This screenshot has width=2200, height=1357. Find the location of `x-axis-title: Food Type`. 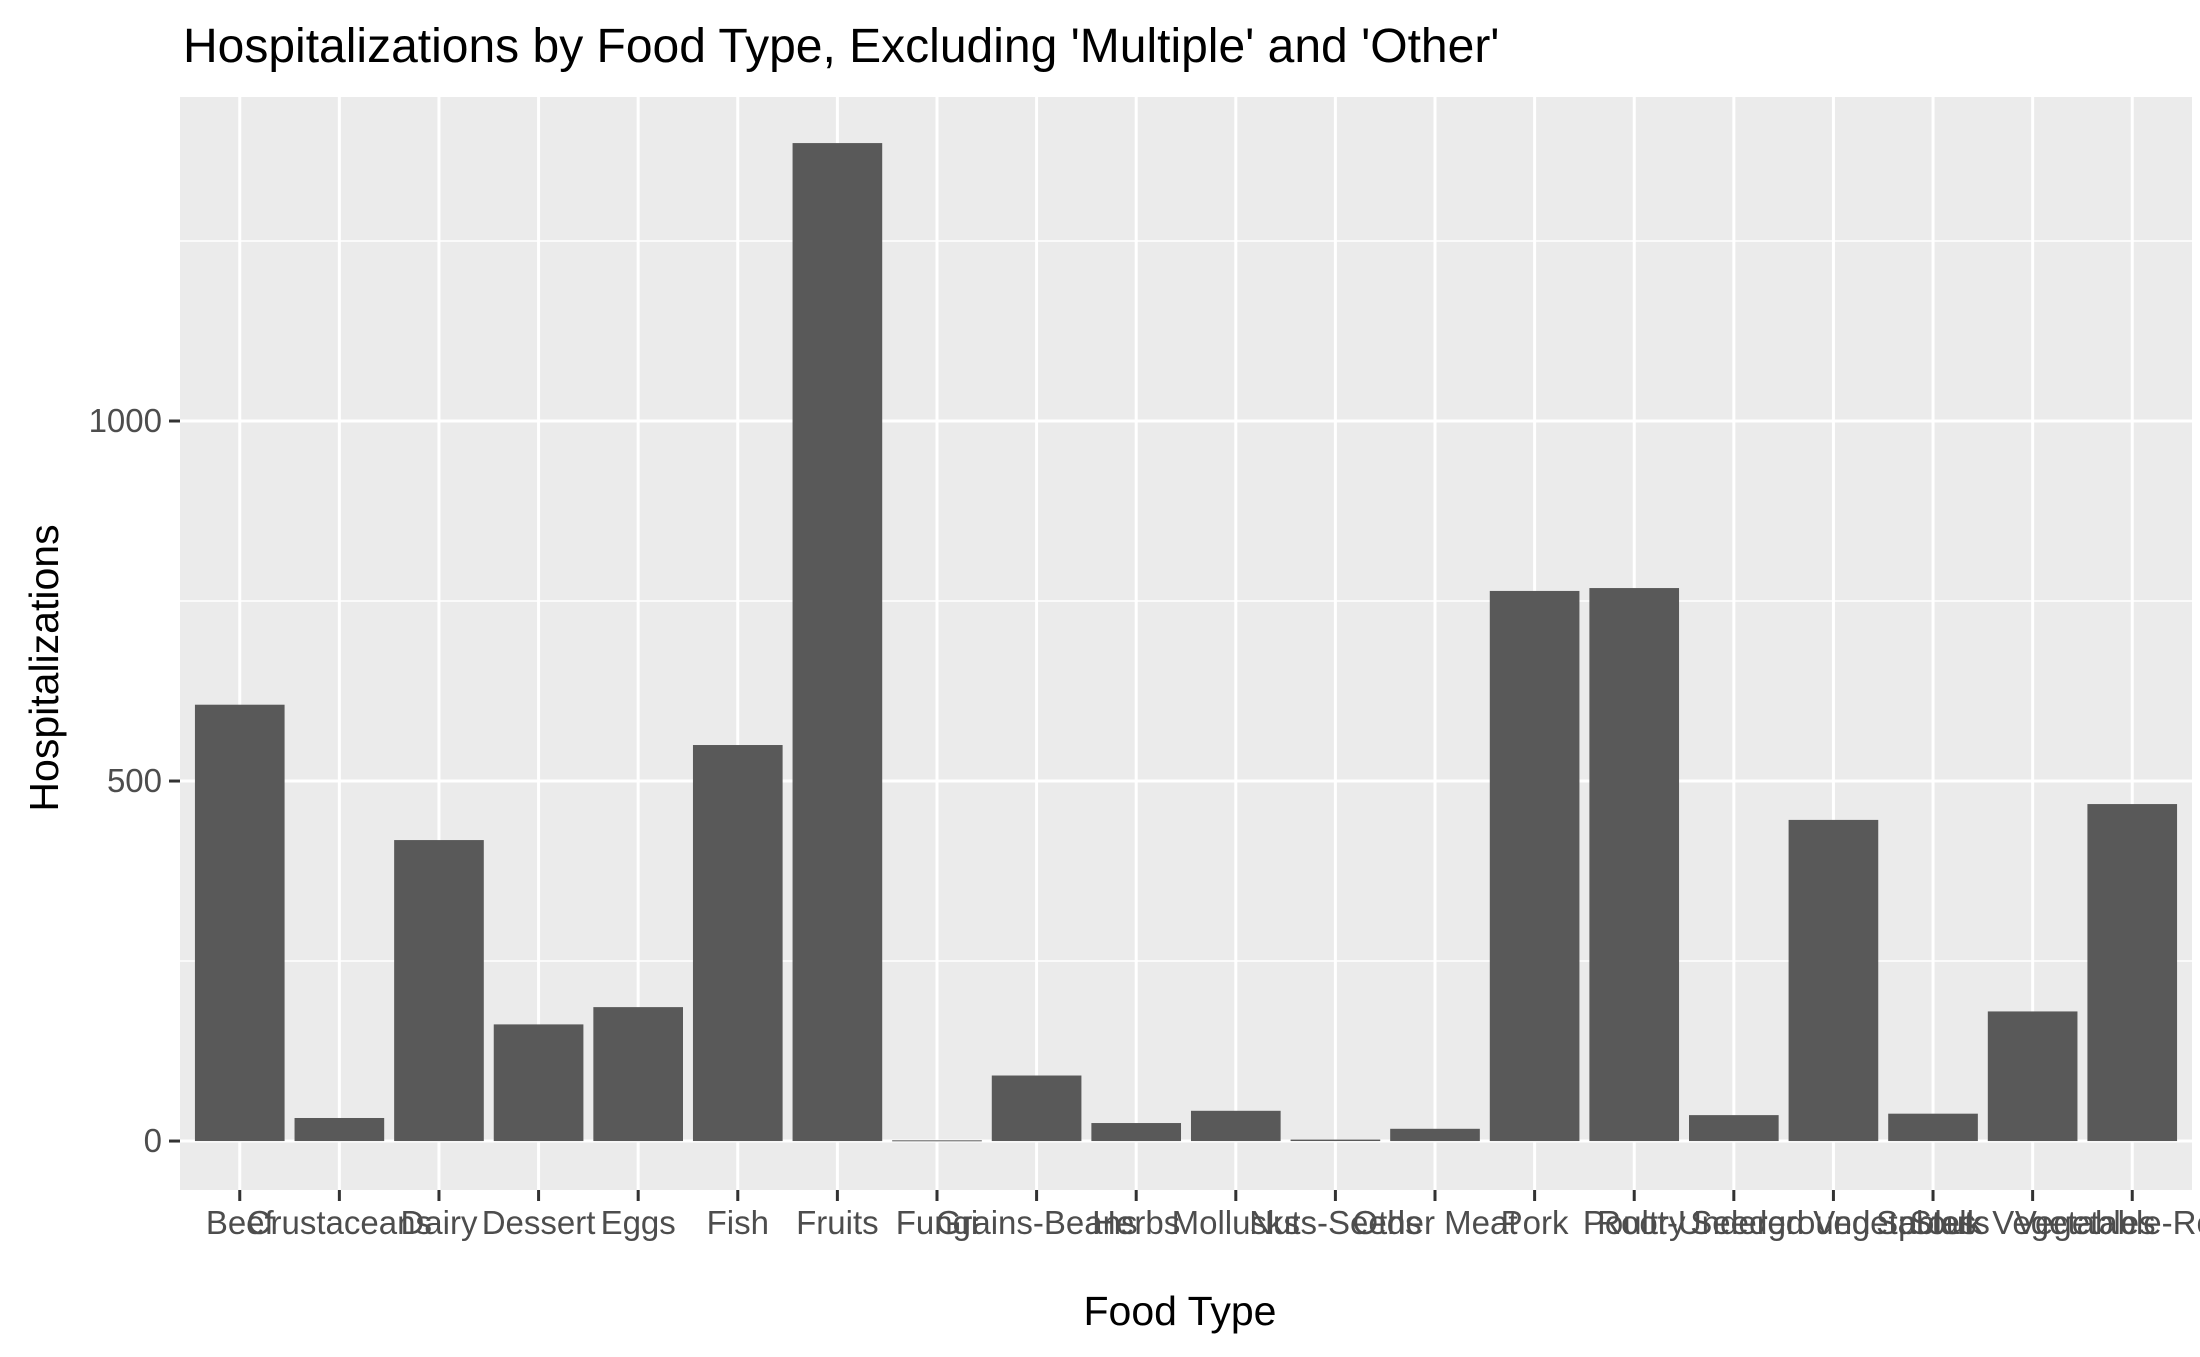

x-axis-title: Food Type is located at coordinates (1180, 1311).